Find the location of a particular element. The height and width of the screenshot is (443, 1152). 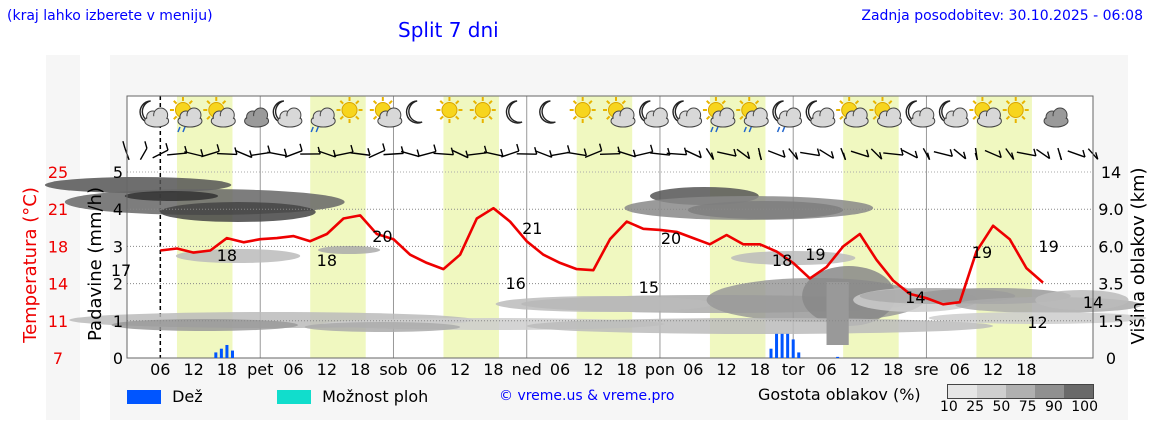

cloud-height-tick-label: 0 is located at coordinates (1111, 358).